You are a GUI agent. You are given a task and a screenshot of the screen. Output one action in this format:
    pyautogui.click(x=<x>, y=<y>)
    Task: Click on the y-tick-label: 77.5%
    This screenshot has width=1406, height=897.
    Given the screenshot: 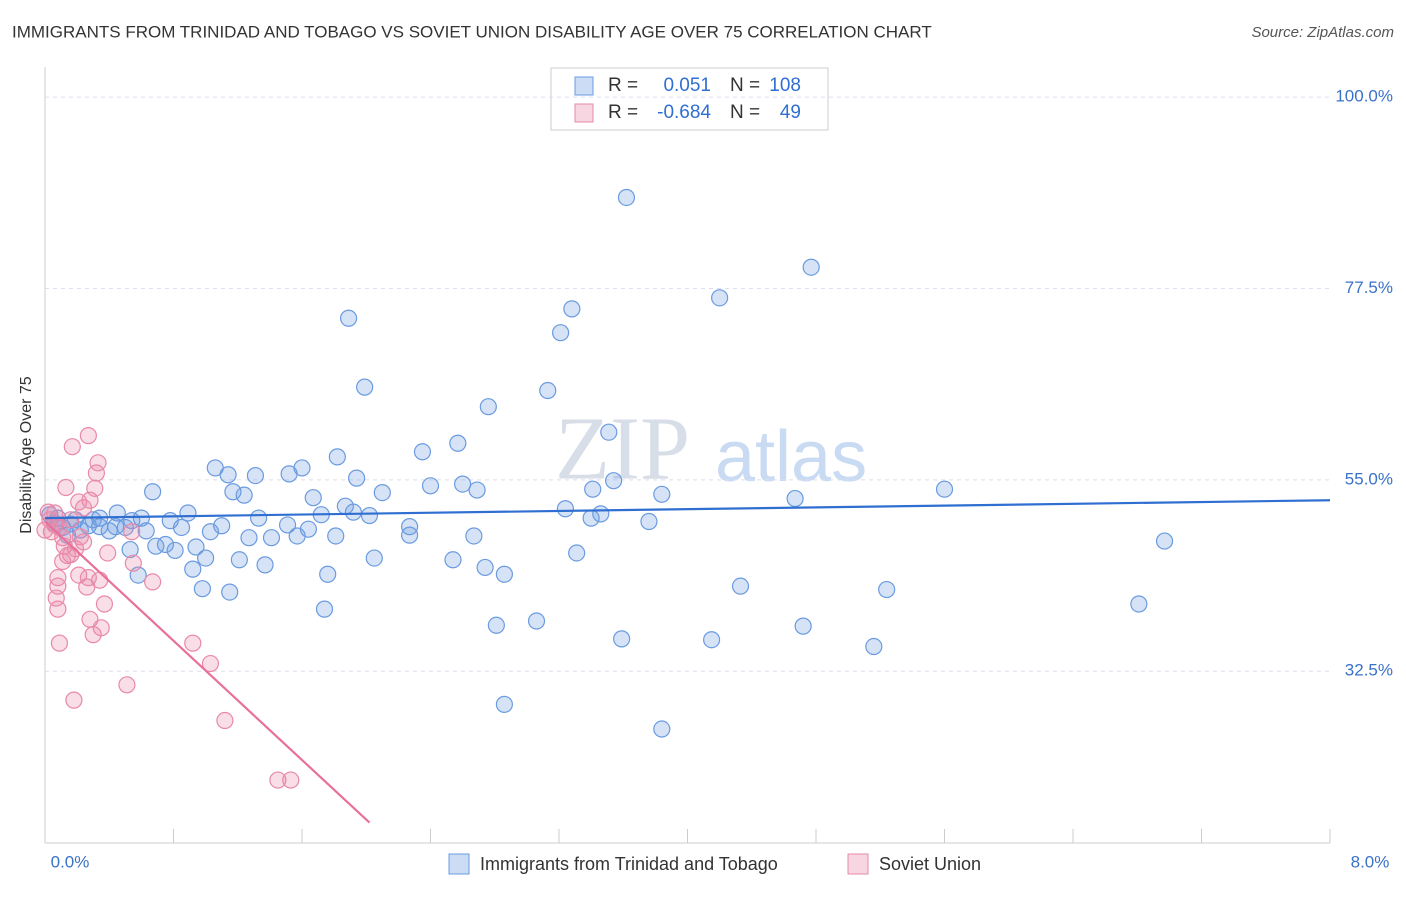 What is the action you would take?
    pyautogui.click(x=1369, y=287)
    